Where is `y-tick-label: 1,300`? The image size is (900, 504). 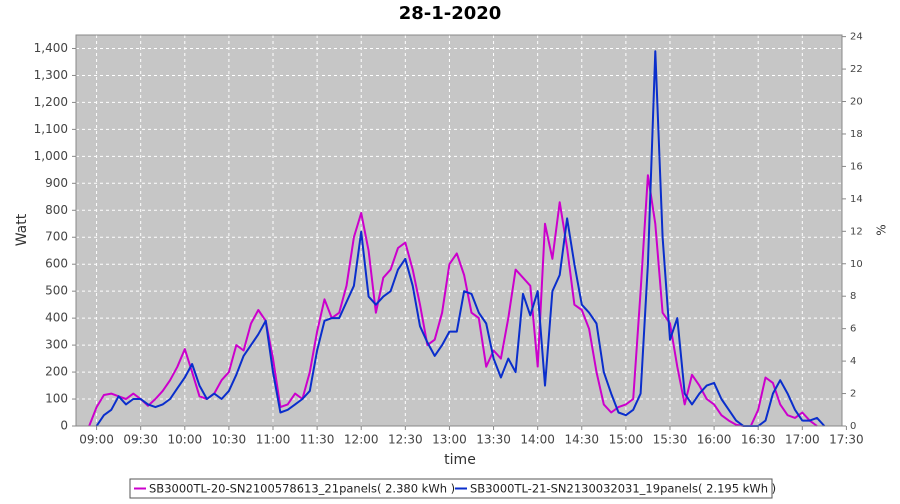 y-tick-label: 1,300 is located at coordinates (51, 75).